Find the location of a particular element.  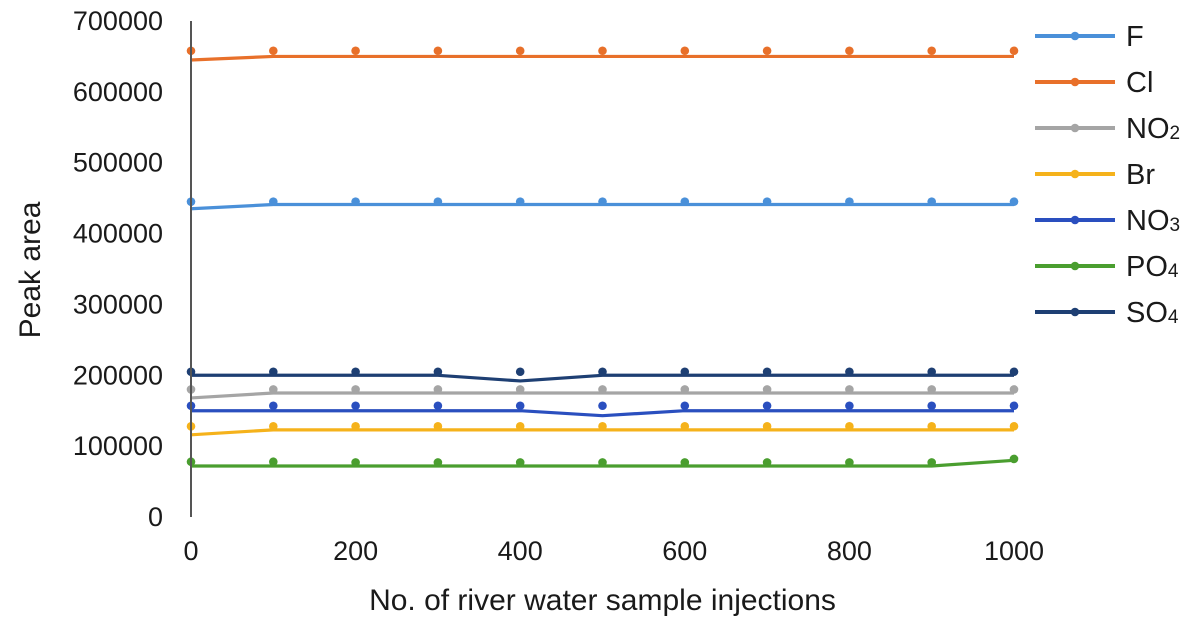

legend-label-no2: NO2 is located at coordinates (1153, 129).